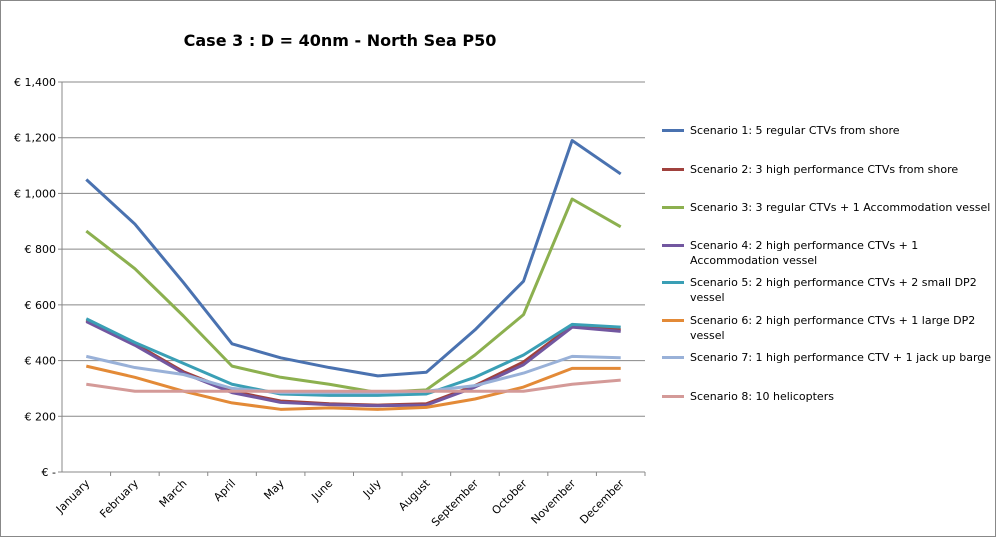  I want to click on y-tick-label: € 1,000, so click(35, 193).